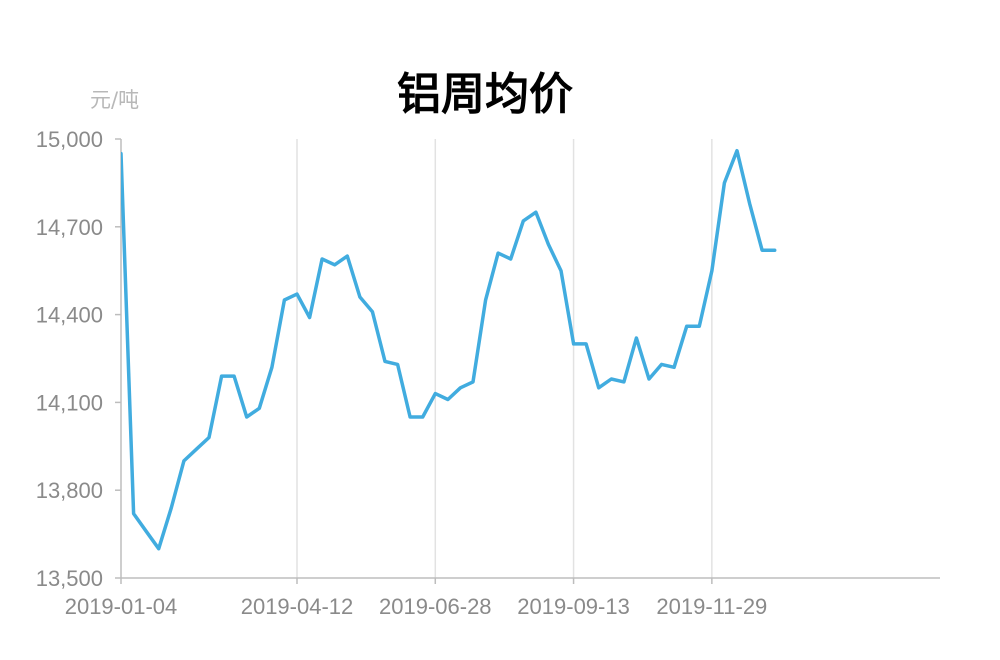 This screenshot has height=660, width=1000. What do you see at coordinates (69, 315) in the screenshot?
I see `y-tick-label: 14,400` at bounding box center [69, 315].